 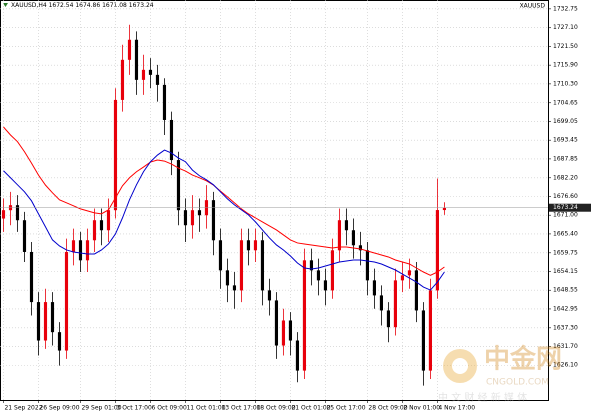 I want to click on x-tick-label: 28 Oct 09:00, so click(x=387, y=408).